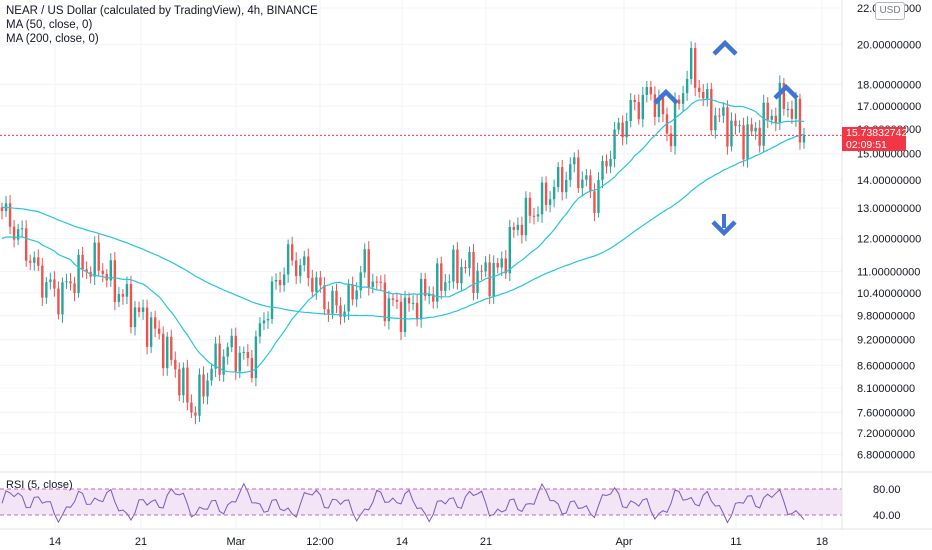 Image resolution: width=932 pixels, height=550 pixels. What do you see at coordinates (735, 542) in the screenshot?
I see `time-axis-label: 11` at bounding box center [735, 542].